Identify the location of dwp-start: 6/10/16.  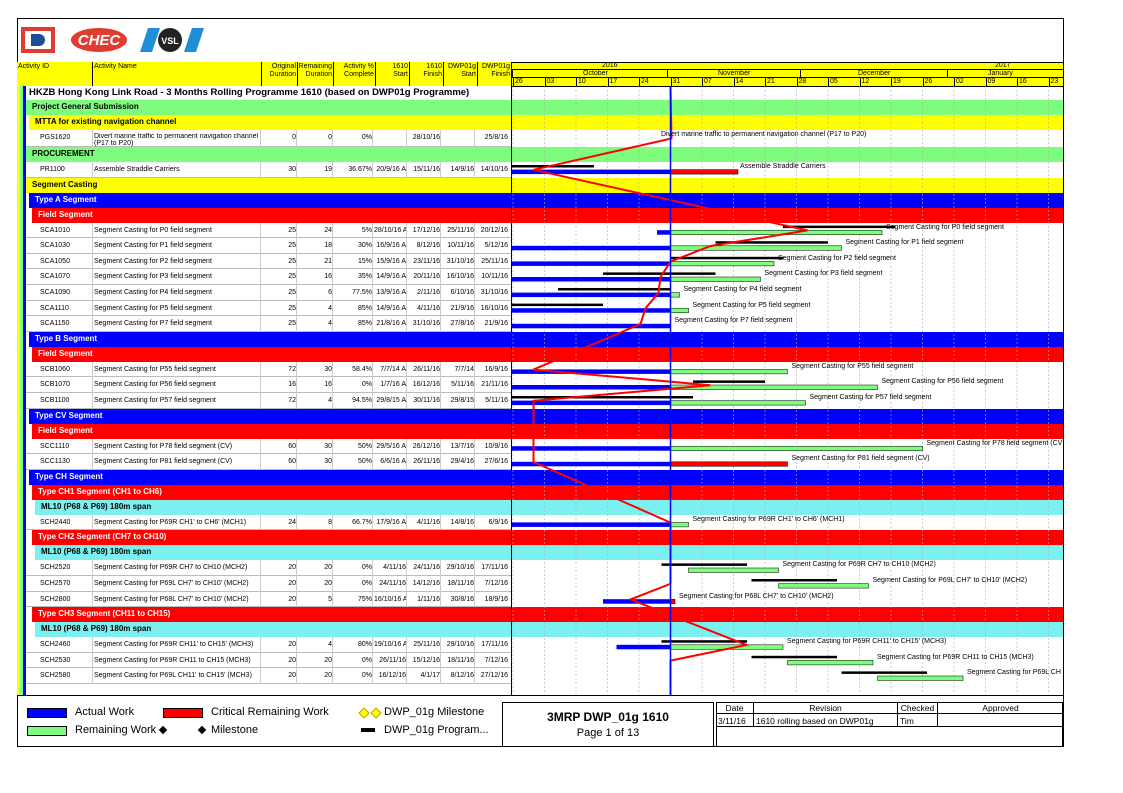
(462, 292).